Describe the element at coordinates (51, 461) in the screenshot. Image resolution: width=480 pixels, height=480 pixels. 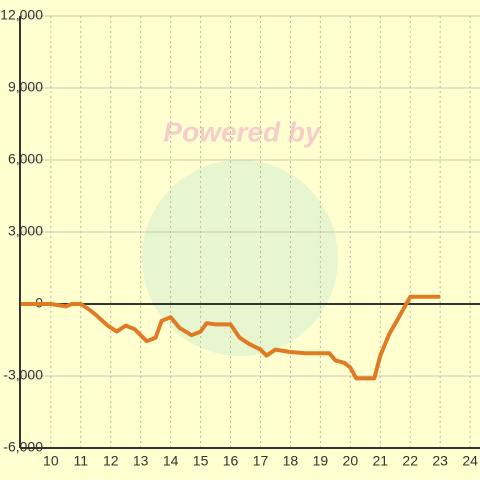
I see `x-tick-label: 10` at that location.